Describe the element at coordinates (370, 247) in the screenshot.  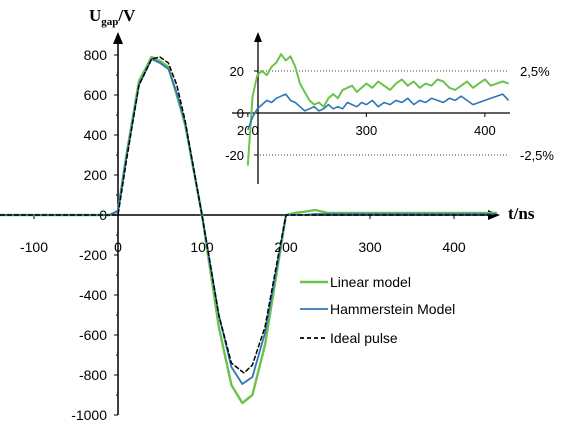
I see `x-tick-label: 300` at that location.